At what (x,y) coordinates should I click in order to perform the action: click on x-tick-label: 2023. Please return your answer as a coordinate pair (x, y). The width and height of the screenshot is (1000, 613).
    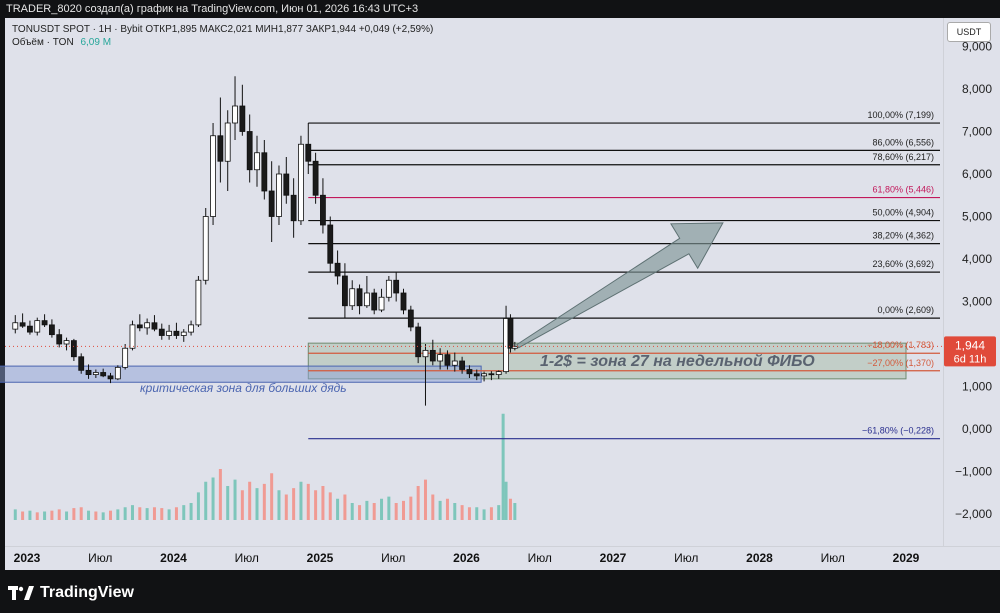
    Looking at the image, I should click on (27, 558).